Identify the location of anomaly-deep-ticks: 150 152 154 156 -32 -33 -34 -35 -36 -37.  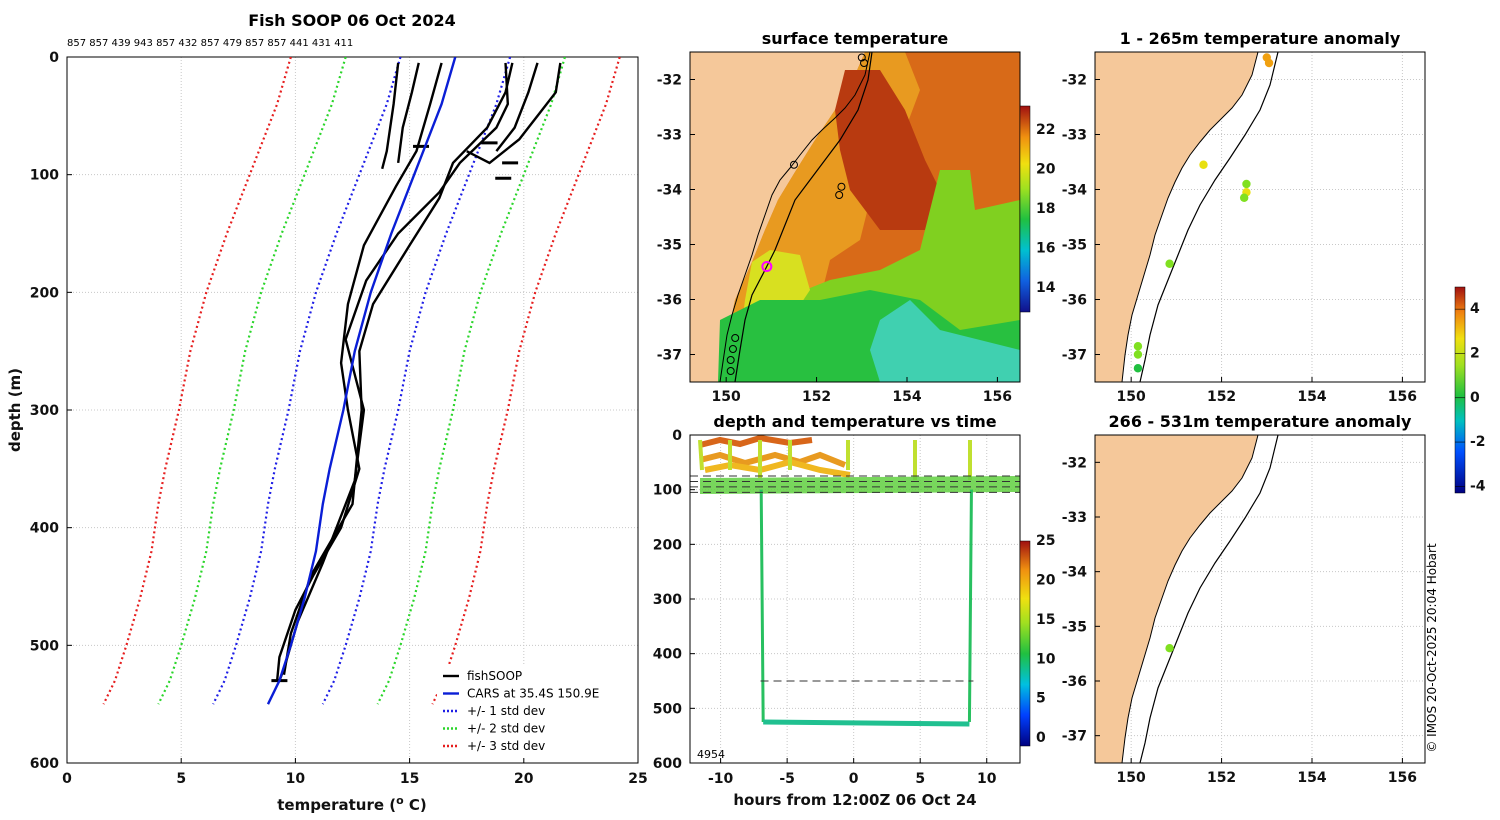
(1239, 620).